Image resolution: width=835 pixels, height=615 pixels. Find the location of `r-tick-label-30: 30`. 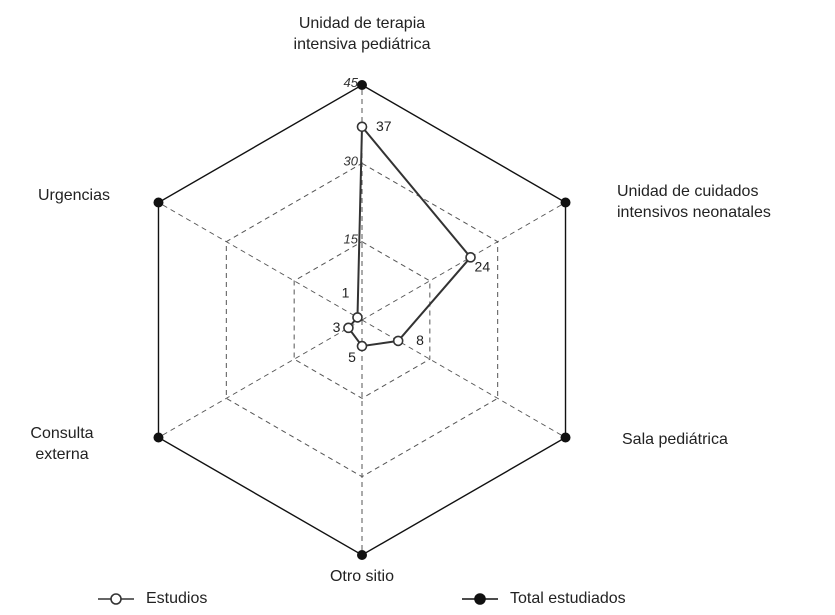

r-tick-label-30: 30 is located at coordinates (351, 160).